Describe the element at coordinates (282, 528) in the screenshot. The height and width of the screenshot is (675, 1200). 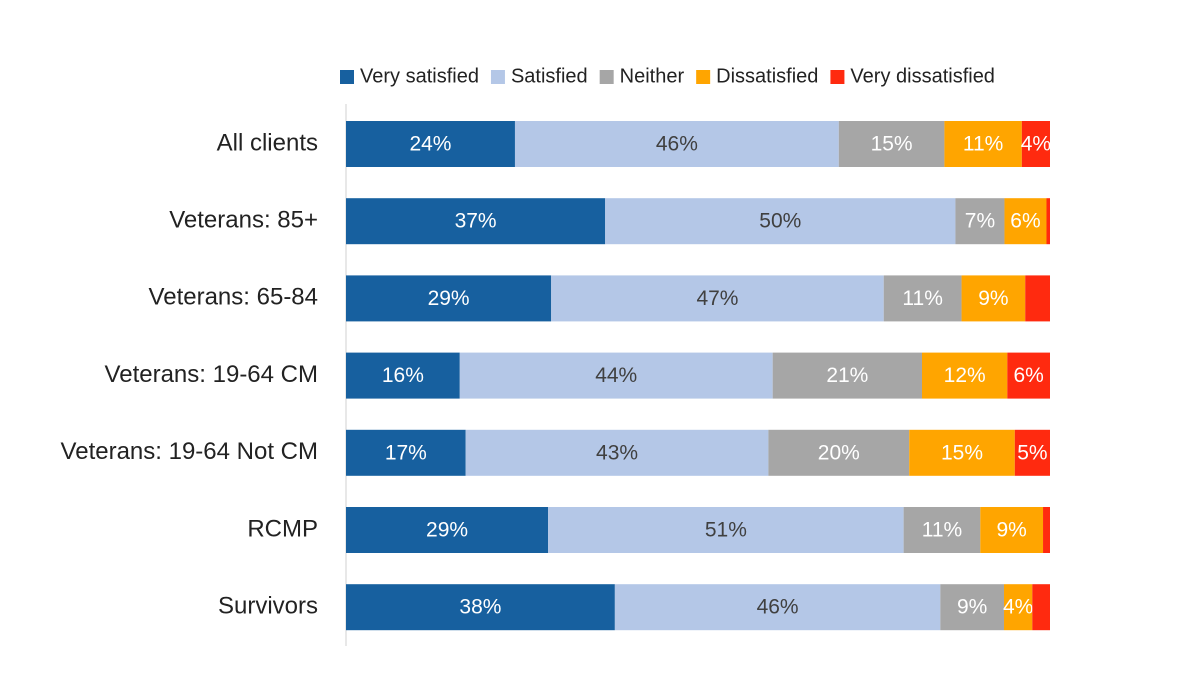
I see `category-label: RCMP` at that location.